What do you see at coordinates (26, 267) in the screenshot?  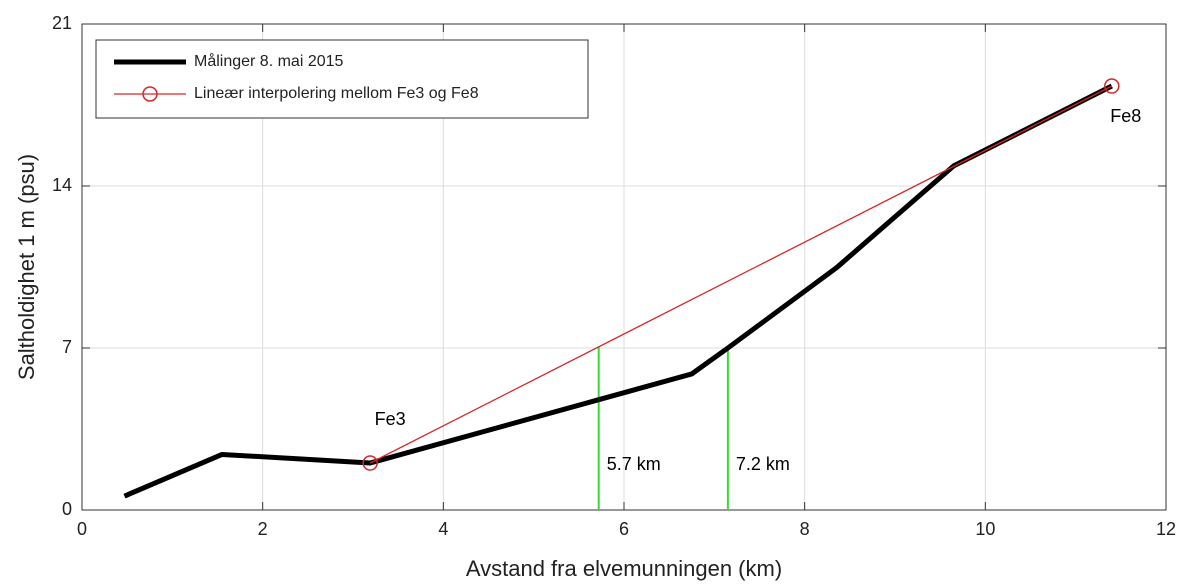 I see `y-axis-label: Saltholdighet 1 m (psu)` at bounding box center [26, 267].